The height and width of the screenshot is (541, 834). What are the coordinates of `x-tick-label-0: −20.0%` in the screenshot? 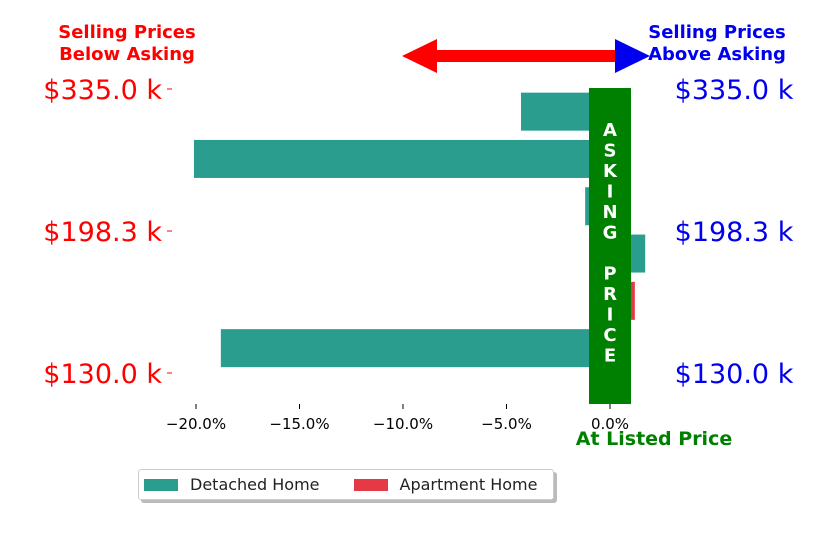 It's located at (196, 424).